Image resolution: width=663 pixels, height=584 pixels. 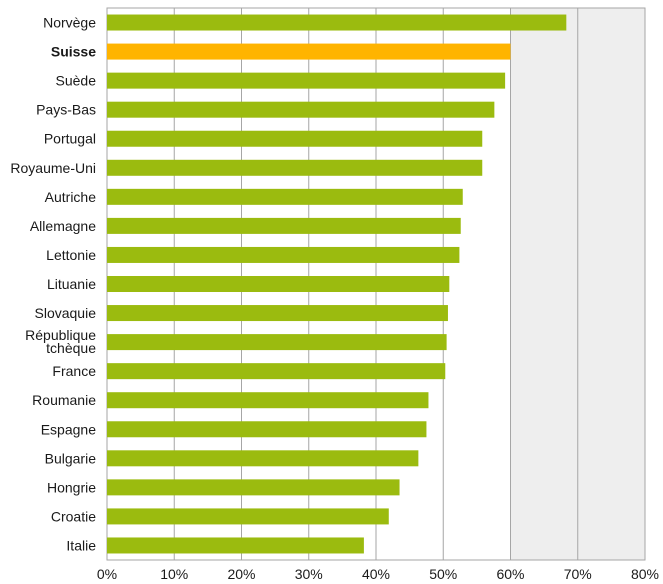 What do you see at coordinates (107, 574) in the screenshot?
I see `x-tick-label: 0%` at bounding box center [107, 574].